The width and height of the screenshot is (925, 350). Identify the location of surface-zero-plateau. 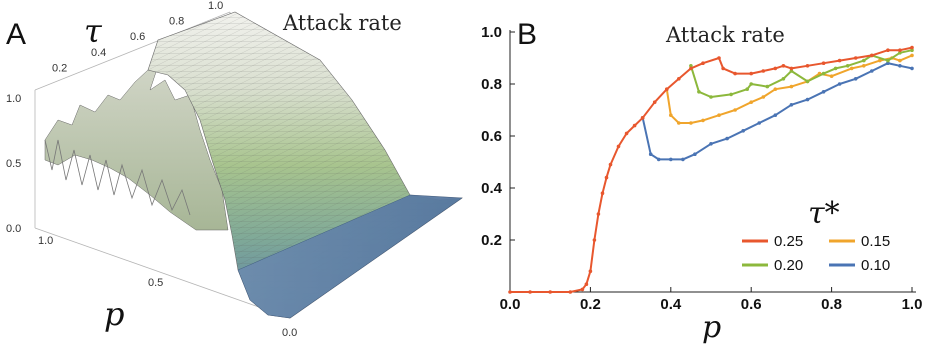
(350, 256).